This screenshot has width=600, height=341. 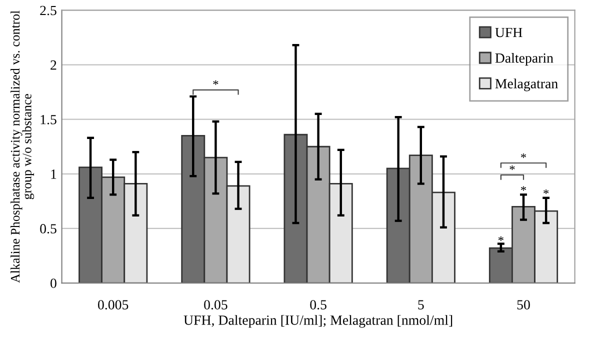 I want to click on x-tick-label: 5, so click(x=421, y=305).